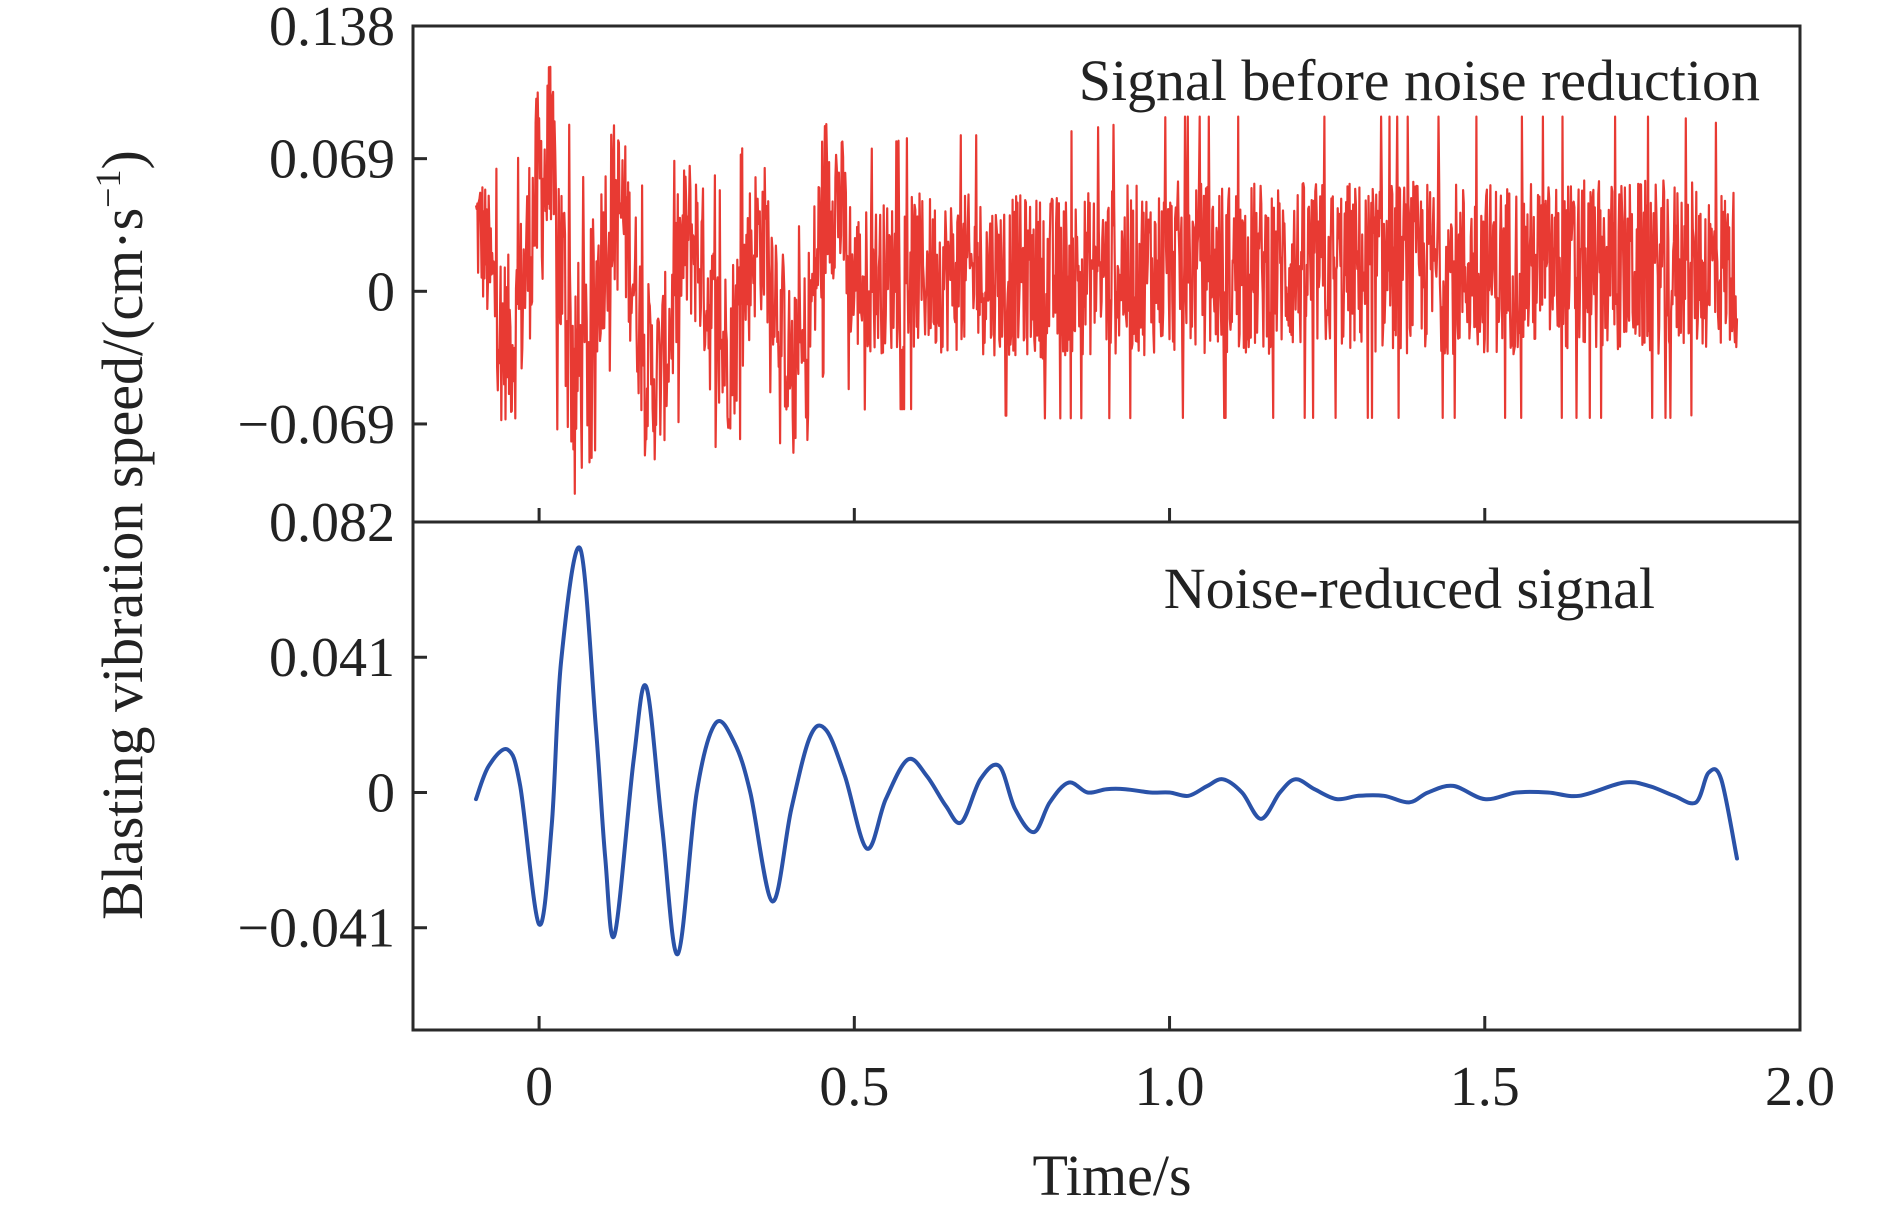  What do you see at coordinates (1419, 80) in the screenshot?
I see `top-panel-title: Signal before noise reduction` at bounding box center [1419, 80].